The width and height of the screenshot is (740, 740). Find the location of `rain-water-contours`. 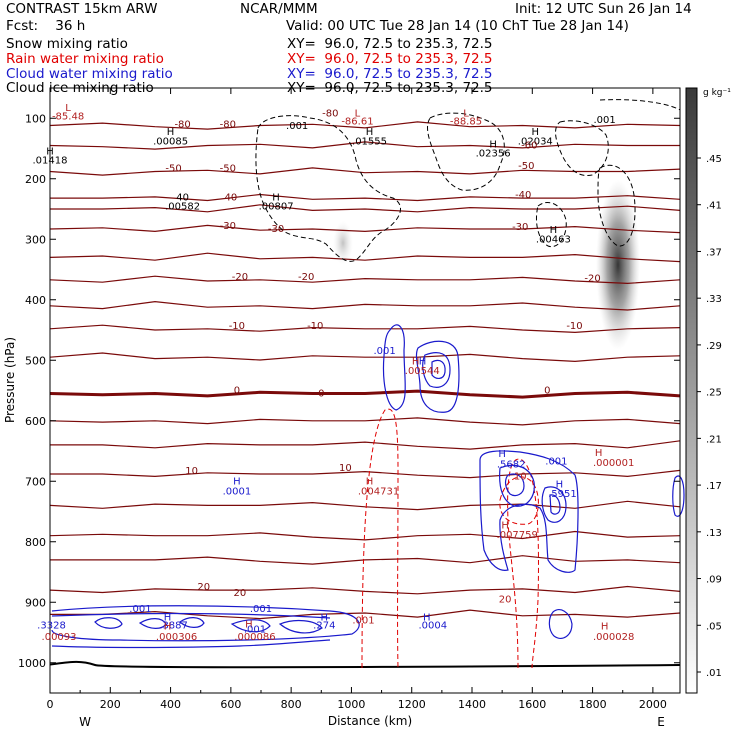

rain-water-contours is located at coordinates (450, 538).